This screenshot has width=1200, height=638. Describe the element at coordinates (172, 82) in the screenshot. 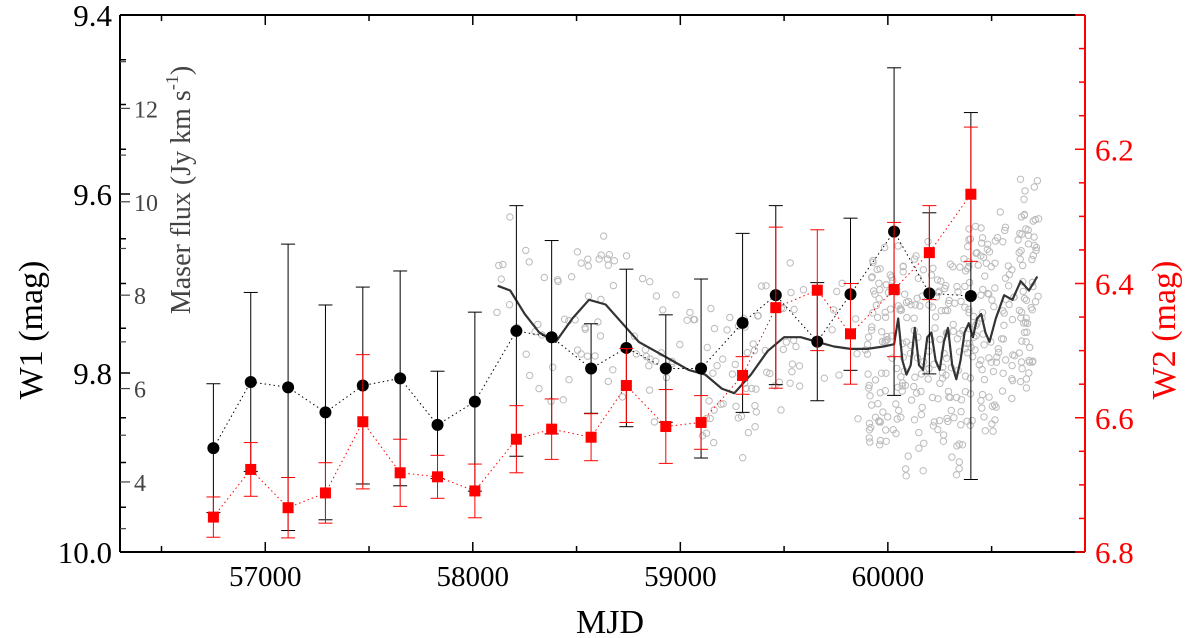

I see `maser-axis-label-sup: -1` at that location.